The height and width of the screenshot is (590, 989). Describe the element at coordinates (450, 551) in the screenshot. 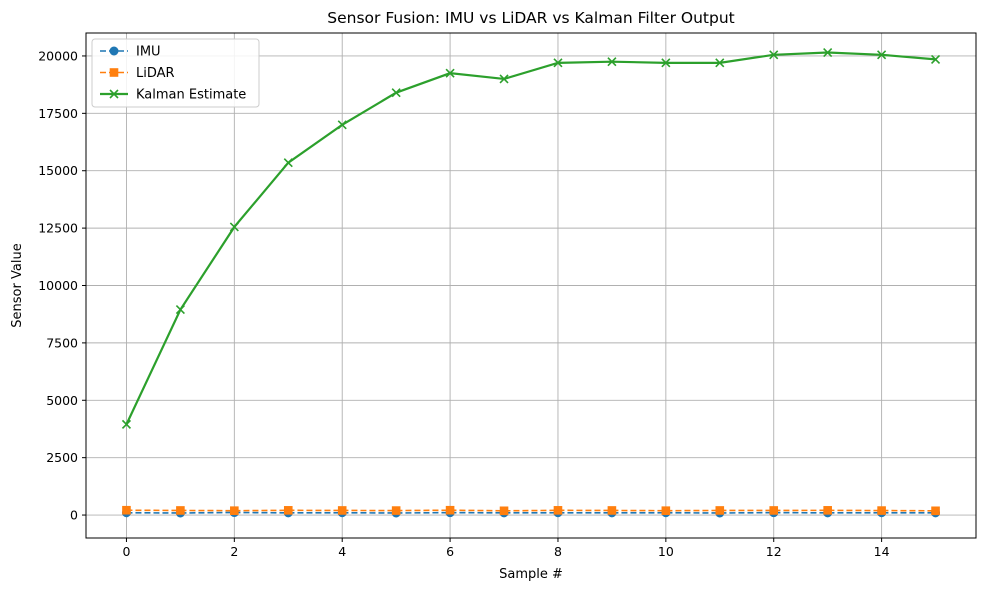

I see `x-tick-label: 6` at that location.